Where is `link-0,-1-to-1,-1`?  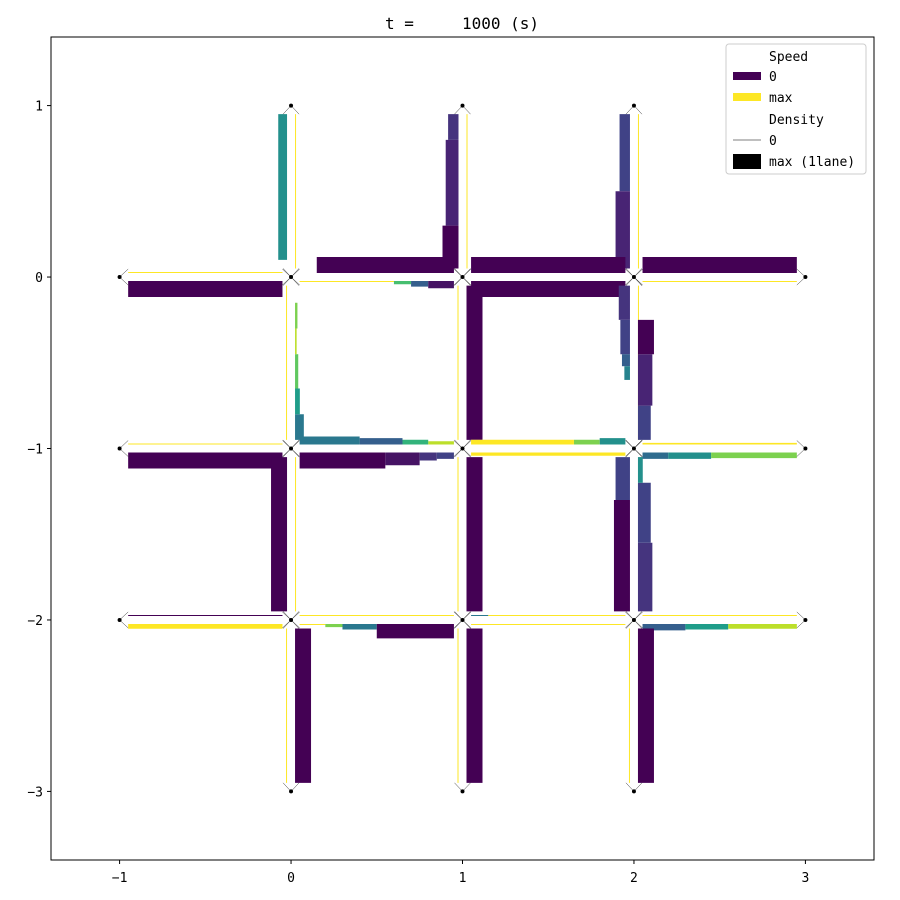
link-0,-1-to-1,-1 is located at coordinates (376, 458).